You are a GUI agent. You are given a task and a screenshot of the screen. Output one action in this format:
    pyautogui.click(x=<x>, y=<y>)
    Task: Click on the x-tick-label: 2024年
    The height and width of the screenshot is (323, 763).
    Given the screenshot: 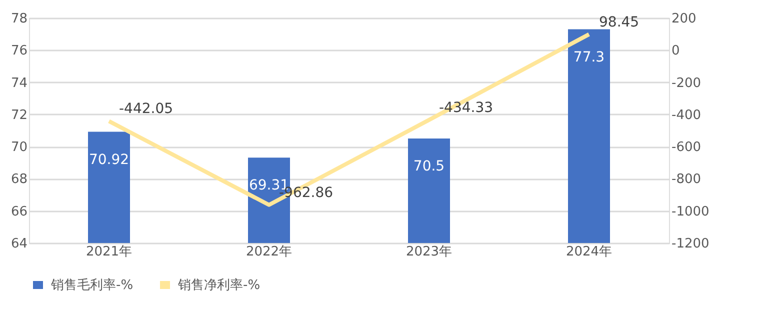 What is the action you would take?
    pyautogui.click(x=589, y=252)
    